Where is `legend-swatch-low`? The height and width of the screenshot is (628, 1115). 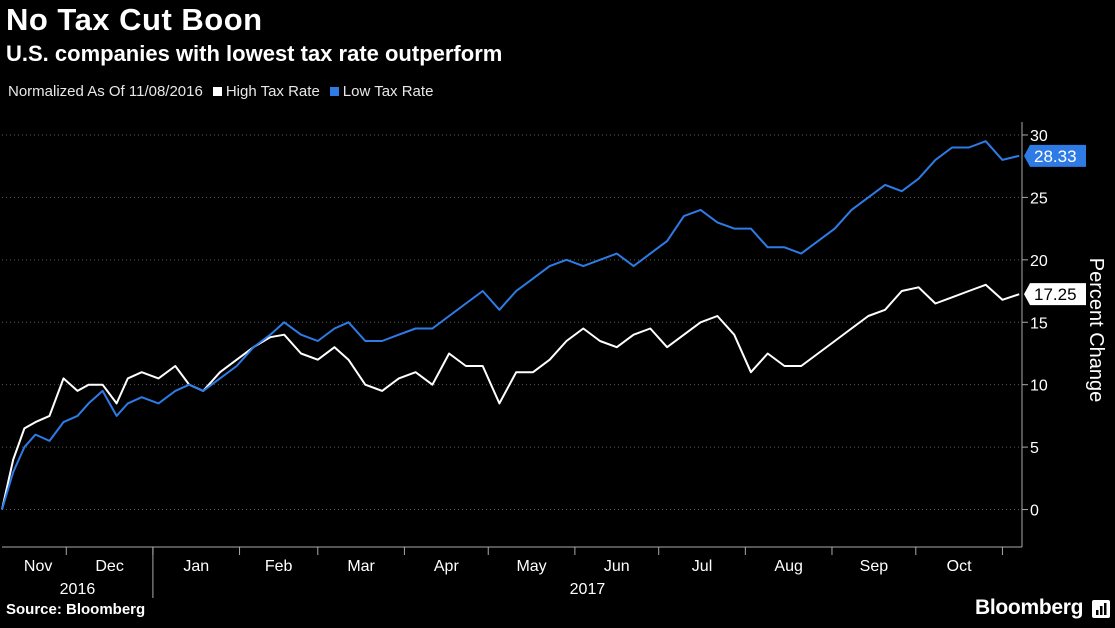 legend-swatch-low is located at coordinates (334, 91).